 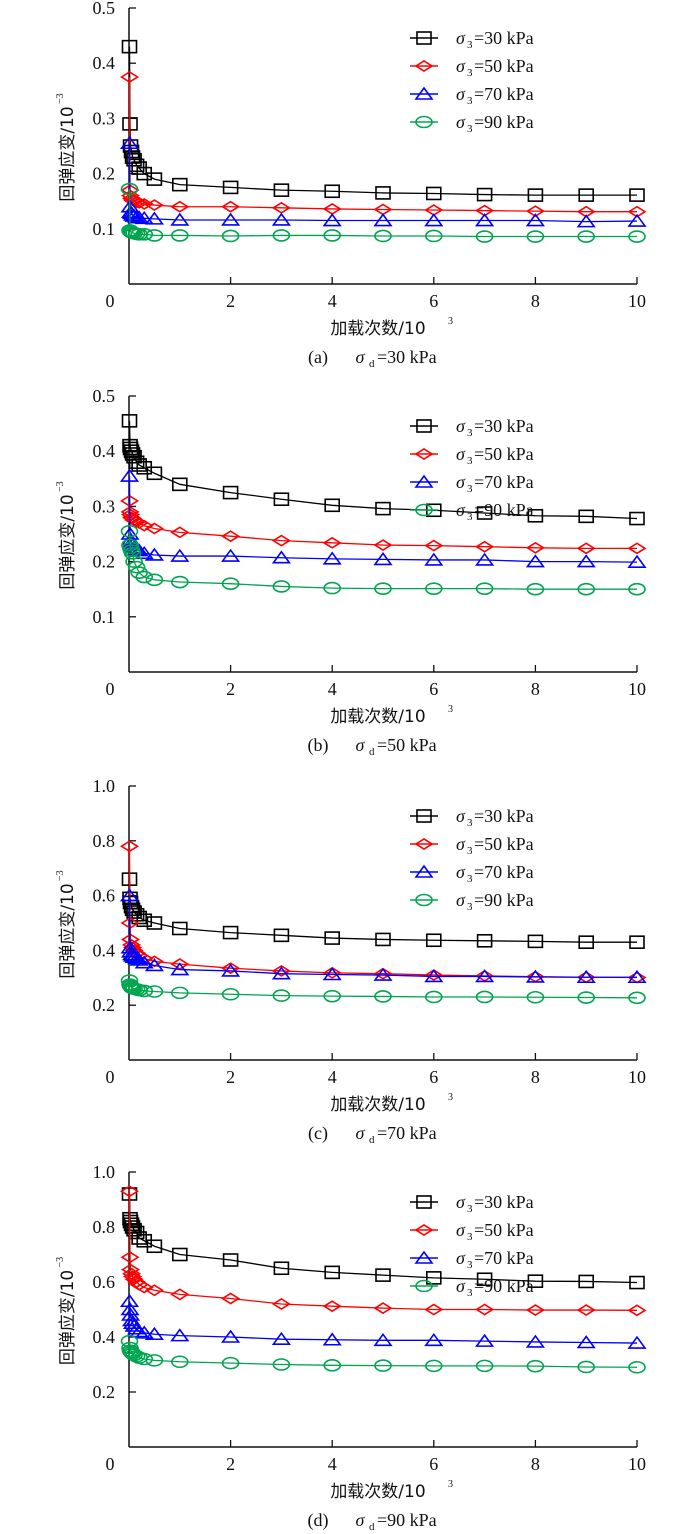 What do you see at coordinates (383, 524) in the screenshot?
I see `series-s50` at bounding box center [383, 524].